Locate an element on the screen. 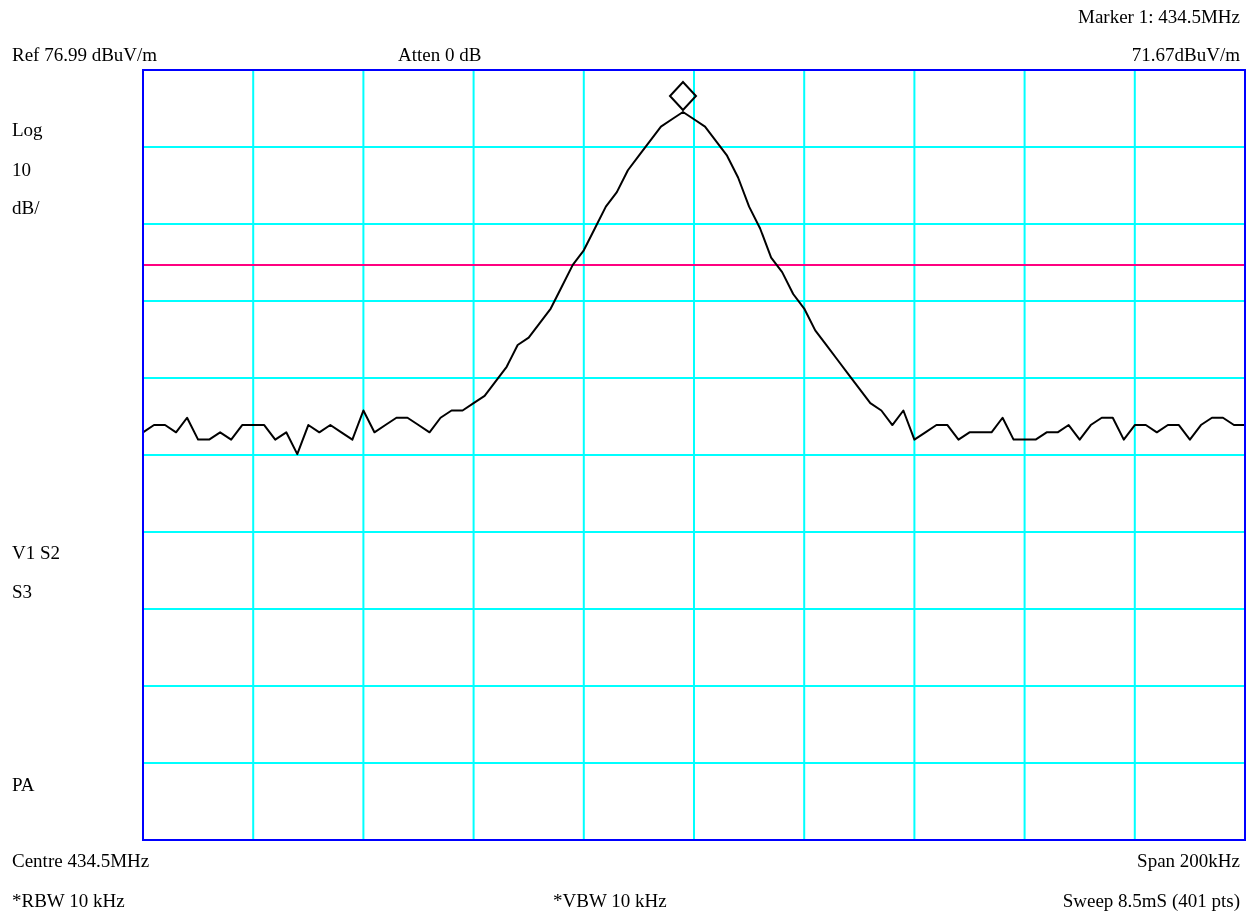  text: *RBW 10 kHz is located at coordinates (68, 900).